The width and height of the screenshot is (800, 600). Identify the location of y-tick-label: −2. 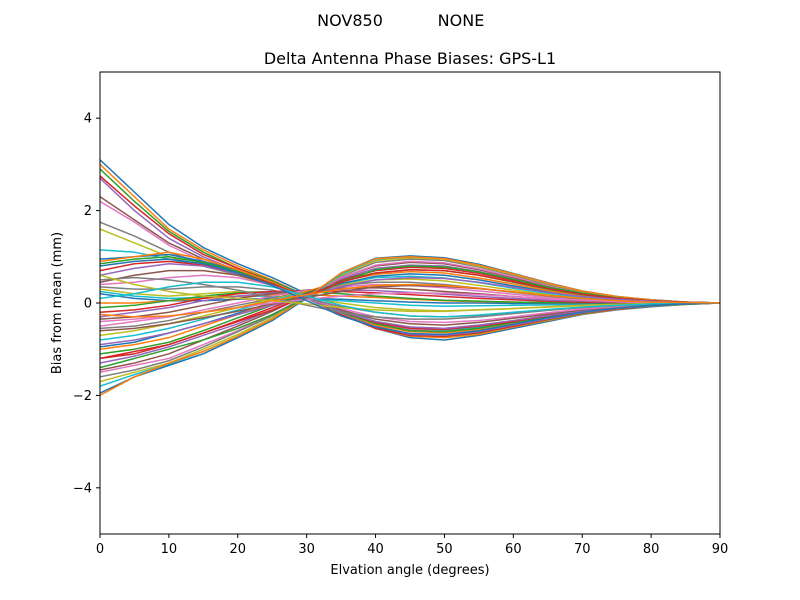
(82, 396).